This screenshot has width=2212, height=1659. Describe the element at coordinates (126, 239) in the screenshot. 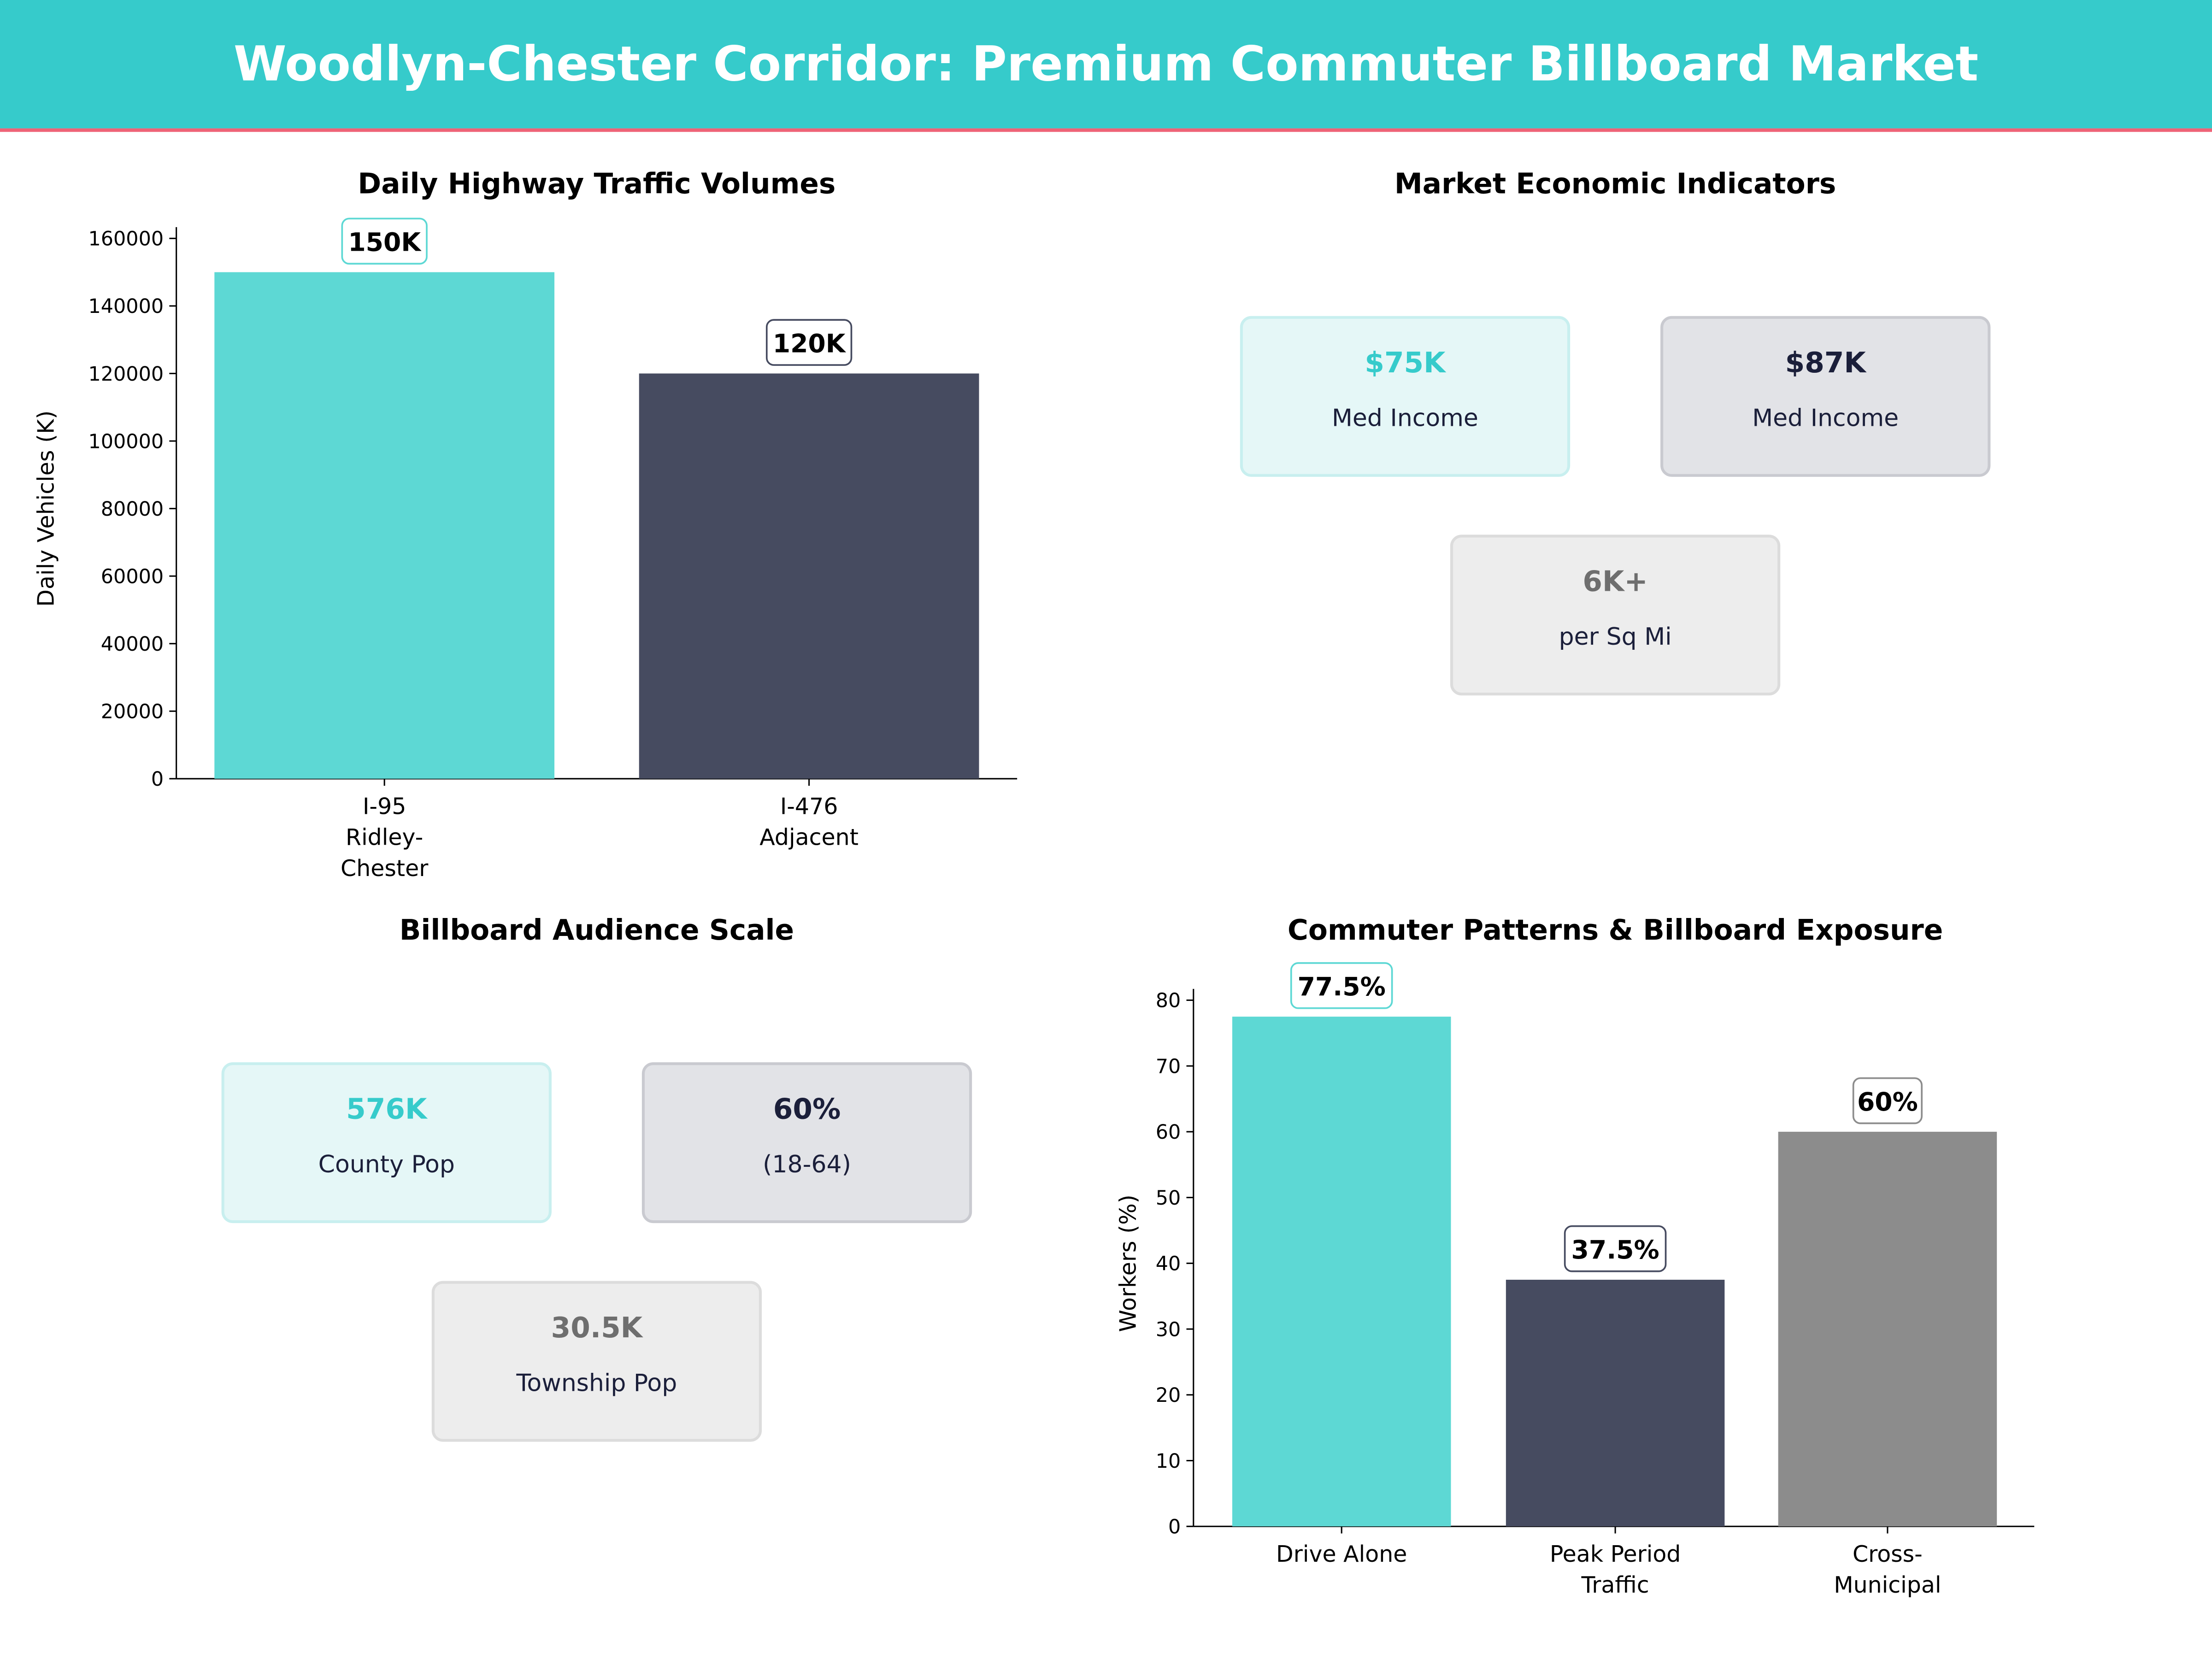

I see `y-tick-label: 160000` at that location.